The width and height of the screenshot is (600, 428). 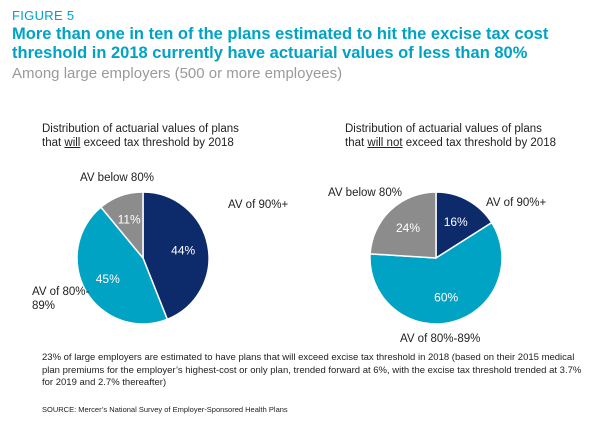 What do you see at coordinates (365, 193) in the screenshot?
I see `pie2-category-label-3: AV below 80%` at bounding box center [365, 193].